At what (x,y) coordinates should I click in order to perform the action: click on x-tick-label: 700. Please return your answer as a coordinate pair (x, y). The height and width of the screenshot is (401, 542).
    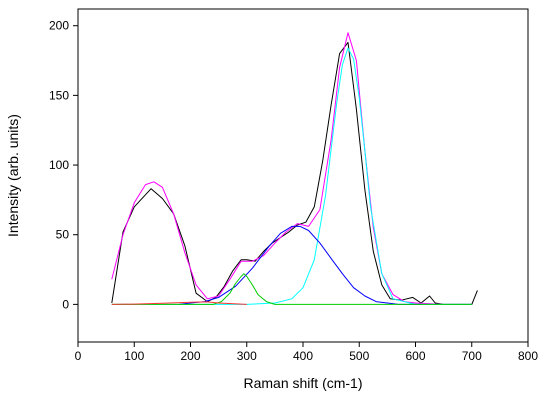
    Looking at the image, I should click on (472, 356).